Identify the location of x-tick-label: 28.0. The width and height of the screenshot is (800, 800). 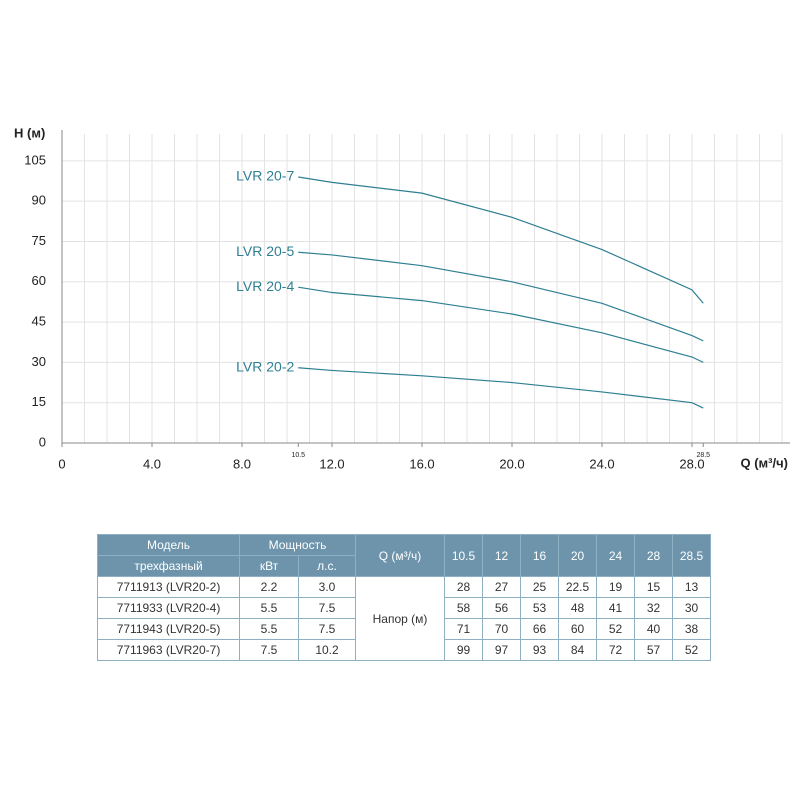
(691, 463).